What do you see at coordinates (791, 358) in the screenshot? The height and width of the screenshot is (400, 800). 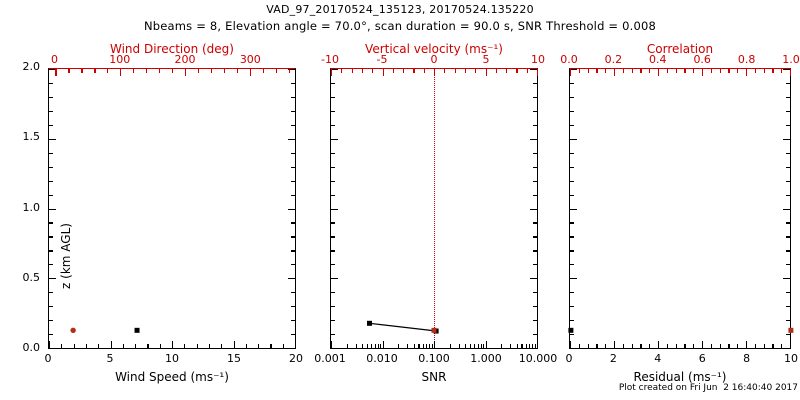 I see `x-axis-tick-label: 10` at bounding box center [791, 358].